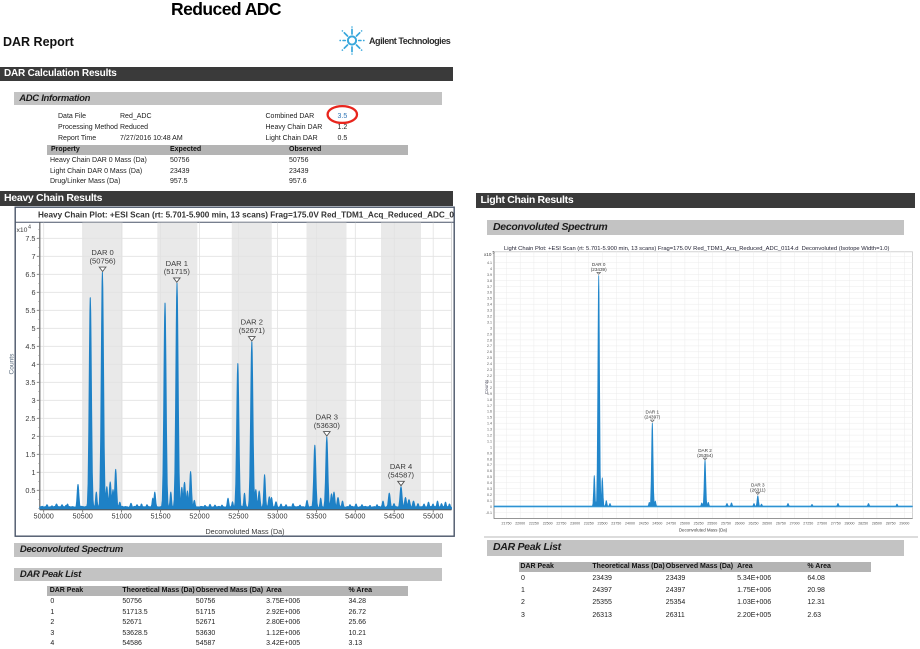  I want to click on svg-text: 53000, so click(277, 516).